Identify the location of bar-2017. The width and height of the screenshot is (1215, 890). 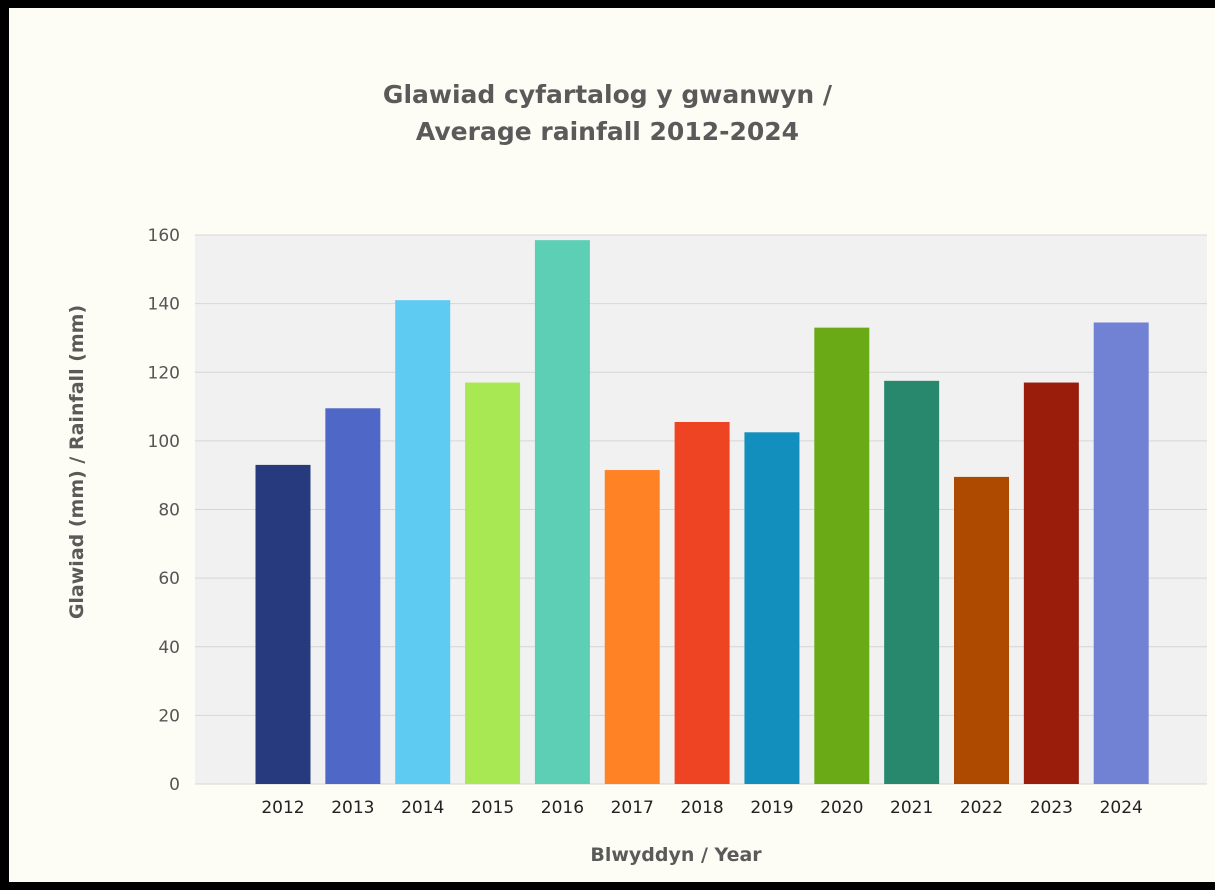
(632, 627).